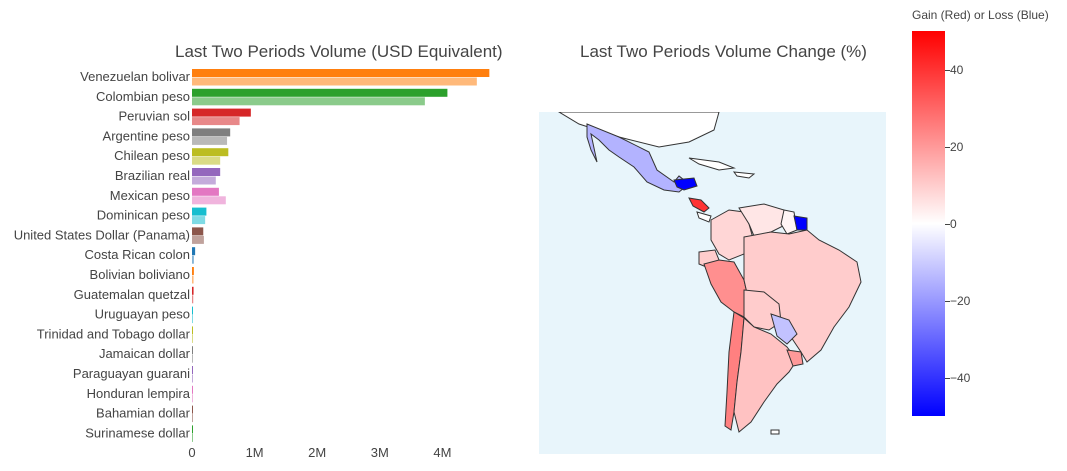 The height and width of the screenshot is (471, 1067). Describe the element at coordinates (143, 413) in the screenshot. I see `y-tick-label: Bahamian dollar` at that location.